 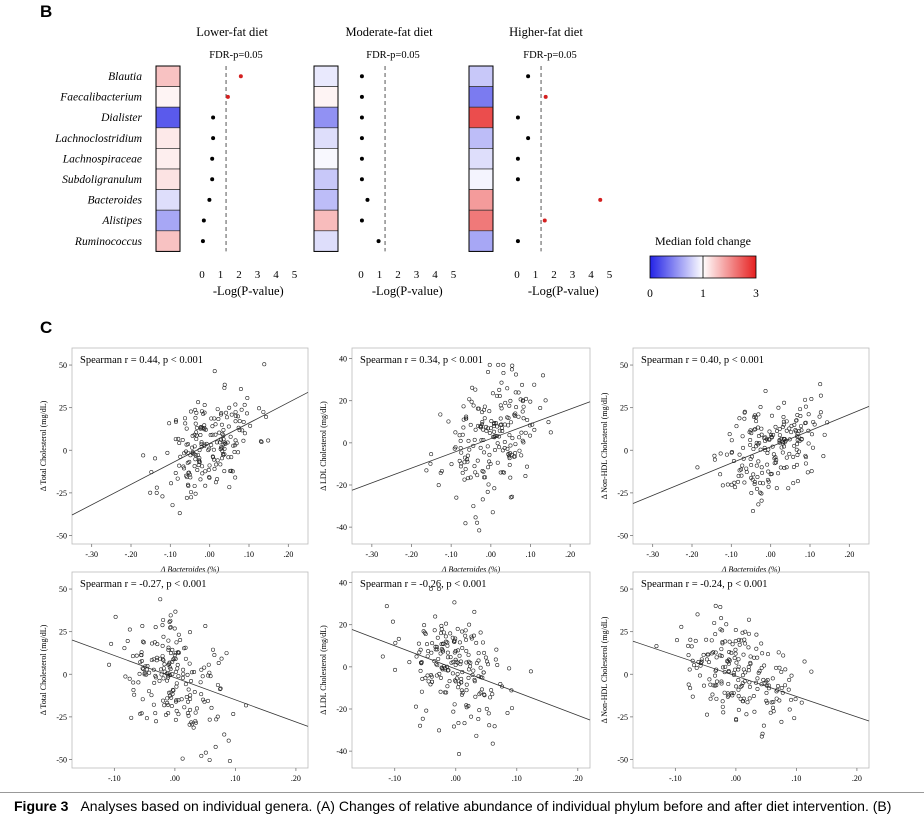 I want to click on genus-label-alistipes: Alistipes, so click(x=121, y=221).